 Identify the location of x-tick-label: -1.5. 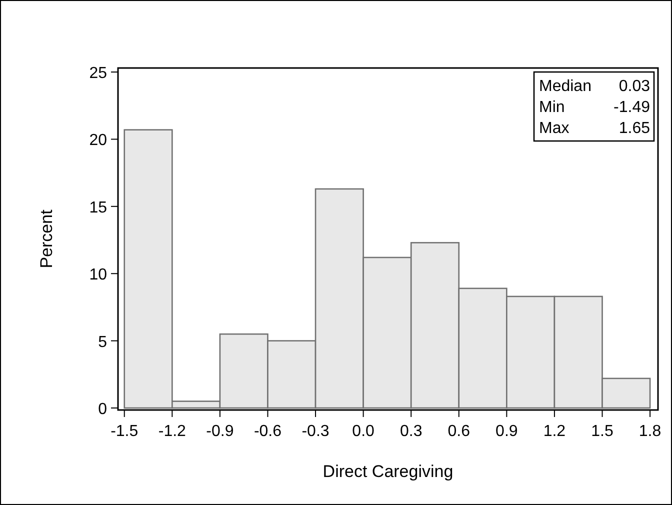
(124, 431).